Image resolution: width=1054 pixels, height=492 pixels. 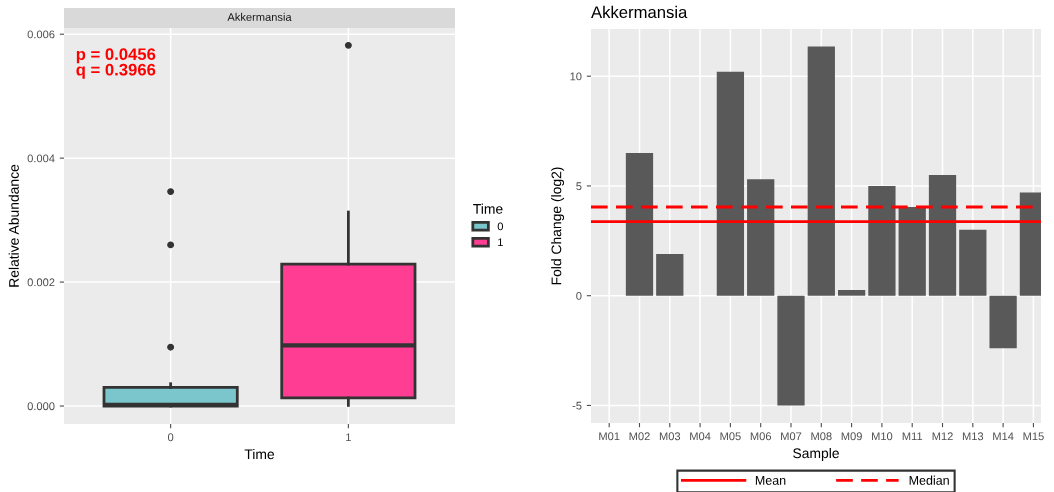 I want to click on y-tick-label: 0, so click(x=579, y=295).